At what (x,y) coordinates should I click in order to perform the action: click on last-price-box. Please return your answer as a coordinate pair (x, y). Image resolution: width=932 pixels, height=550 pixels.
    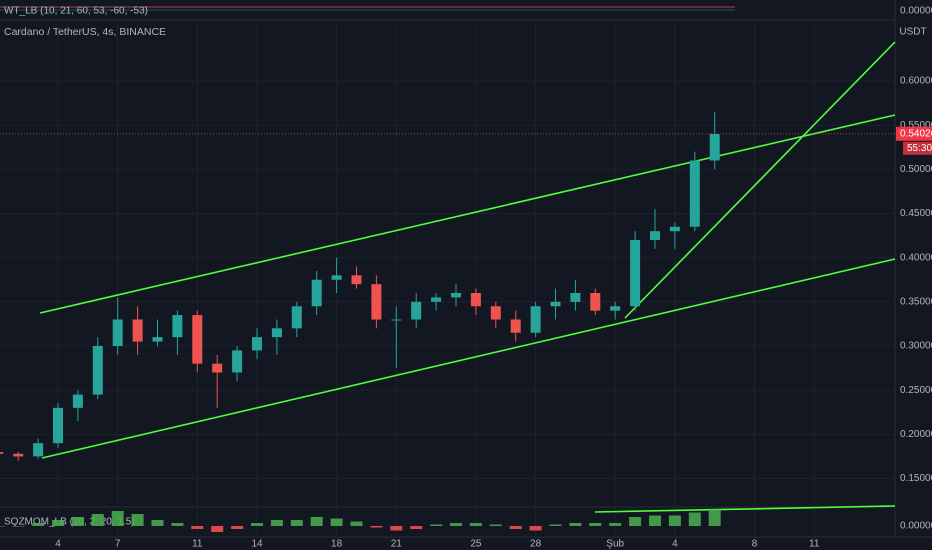
    Looking at the image, I should click on (914, 133).